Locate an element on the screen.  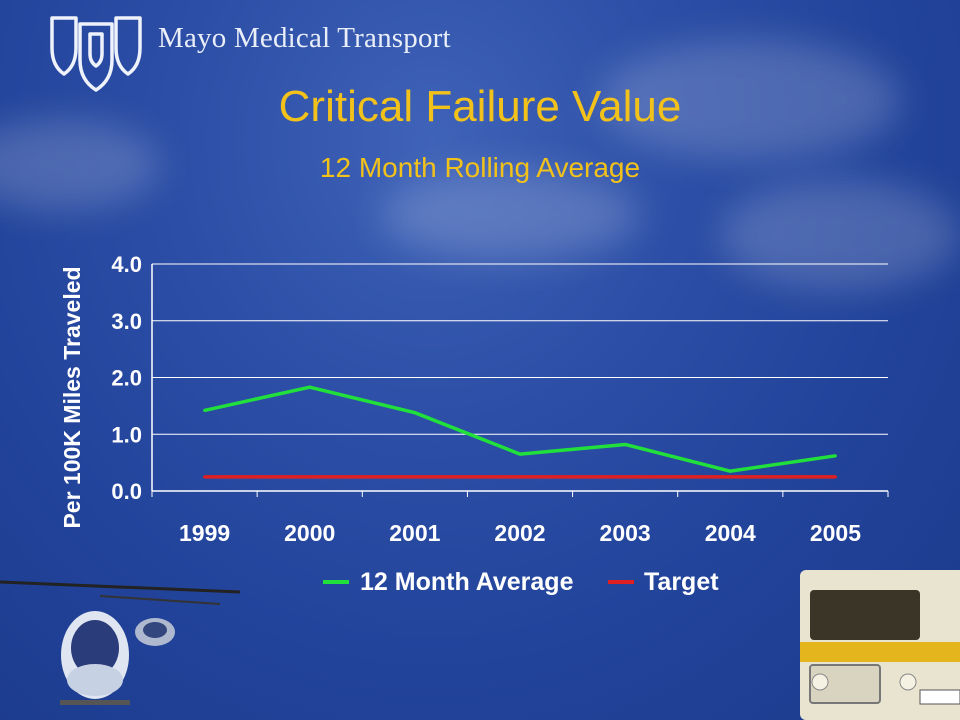
slide-subtitle: 12 Month Rolling Average is located at coordinates (480, 167).